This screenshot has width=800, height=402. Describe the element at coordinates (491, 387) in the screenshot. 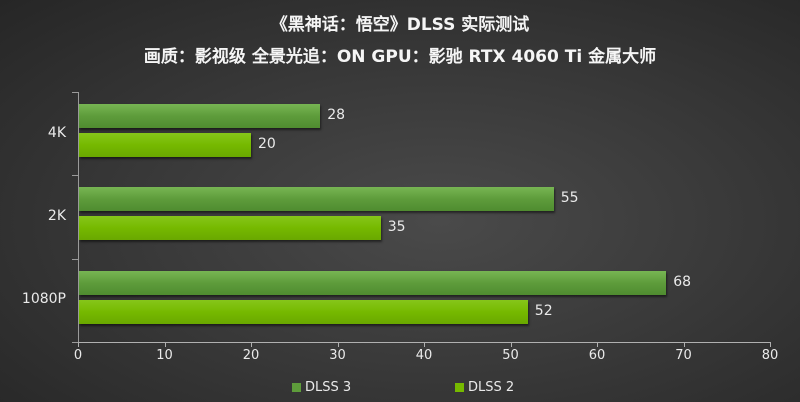

I see `legend-label-dlss2: DLSS 2` at that location.